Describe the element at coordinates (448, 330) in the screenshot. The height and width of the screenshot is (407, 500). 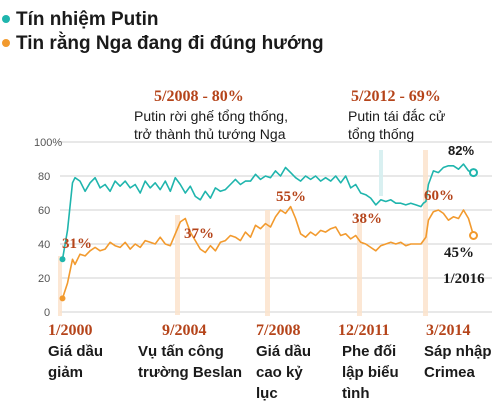
I see `event-date: 3/2014` at that location.